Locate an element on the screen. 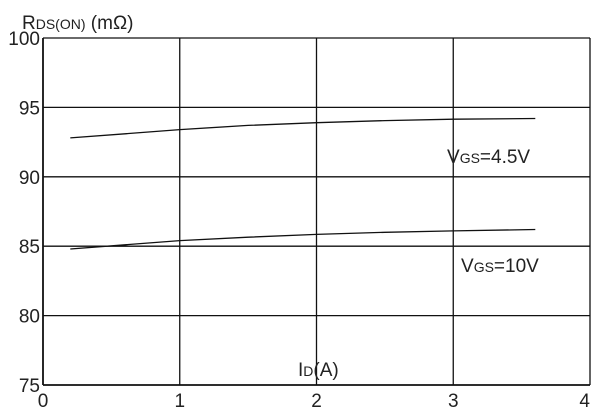 This screenshot has width=591, height=416. y-tick-label-95: 95 is located at coordinates (29, 108).